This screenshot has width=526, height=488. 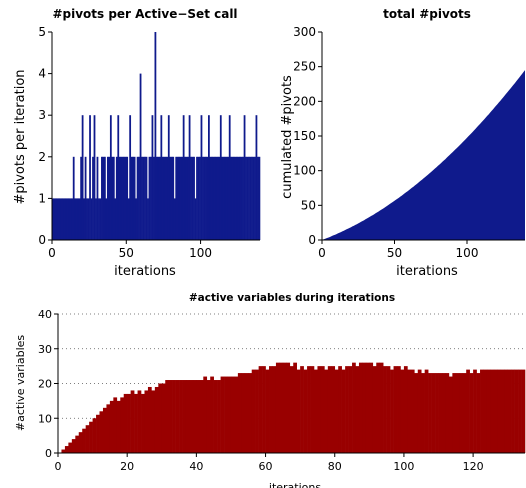 What do you see at coordinates (45, 418) in the screenshot?
I see `chart3-y-tick-label: 10` at bounding box center [45, 418].